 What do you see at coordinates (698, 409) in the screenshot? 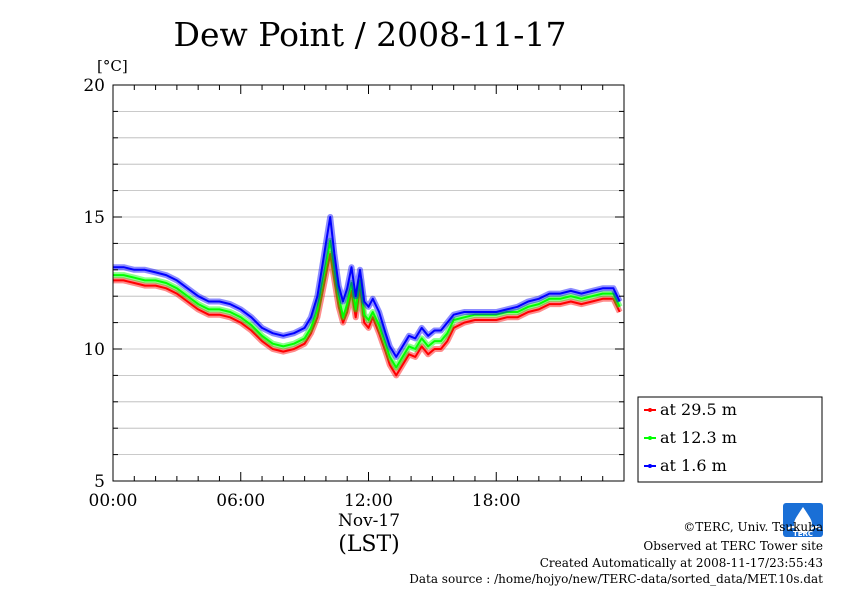
I see `legend-label: at 29.5 m` at bounding box center [698, 409].